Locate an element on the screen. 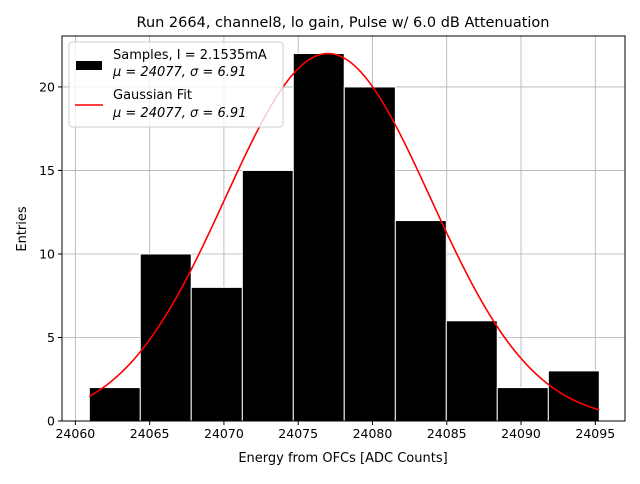 The width and height of the screenshot is (640, 484). legend-samples-label: Samples, I = 2.1535mA is located at coordinates (190, 55).